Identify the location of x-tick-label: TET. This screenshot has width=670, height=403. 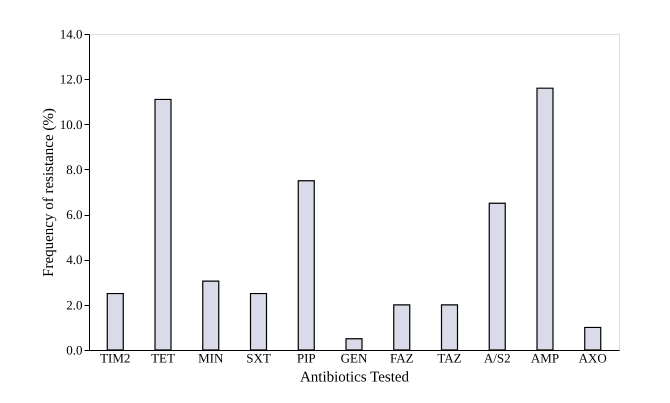
(163, 358).